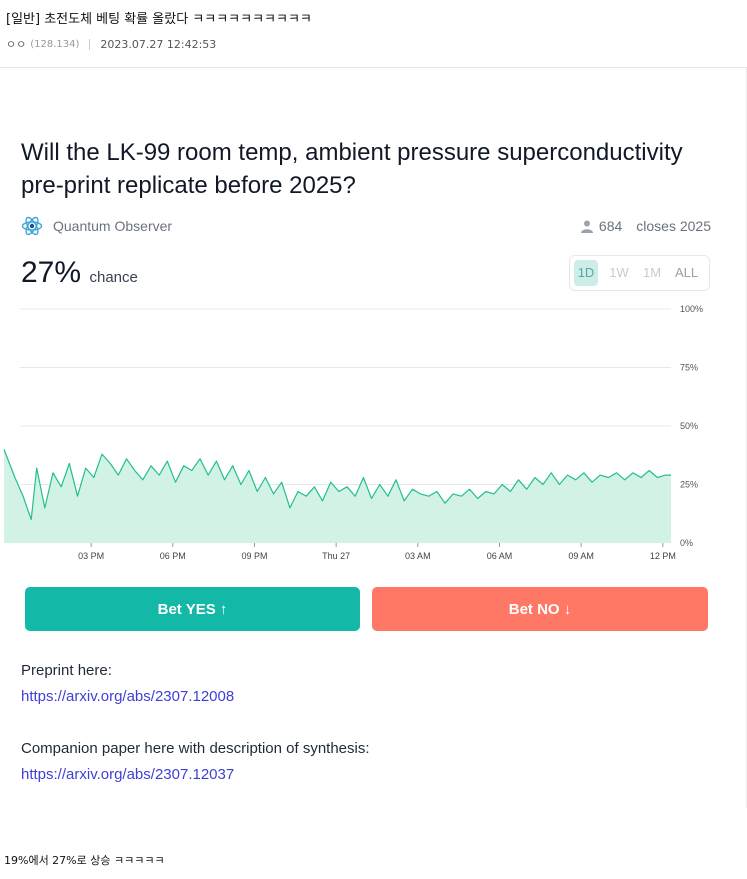 The width and height of the screenshot is (747, 879). I want to click on companion-paper-link: https://arxiv.org/abs/2307.12037, so click(128, 774).